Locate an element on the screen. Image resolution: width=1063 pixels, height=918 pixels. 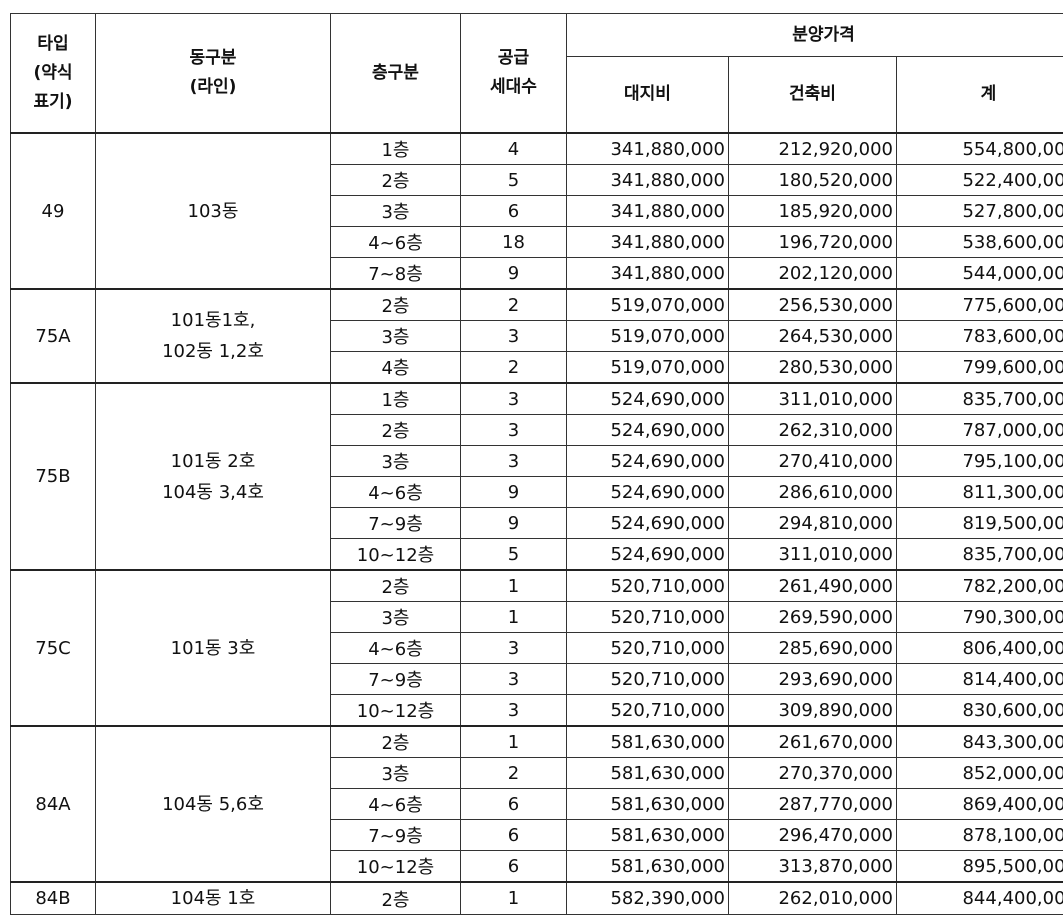
header-building: 동구분 (라인) is located at coordinates (213, 73).